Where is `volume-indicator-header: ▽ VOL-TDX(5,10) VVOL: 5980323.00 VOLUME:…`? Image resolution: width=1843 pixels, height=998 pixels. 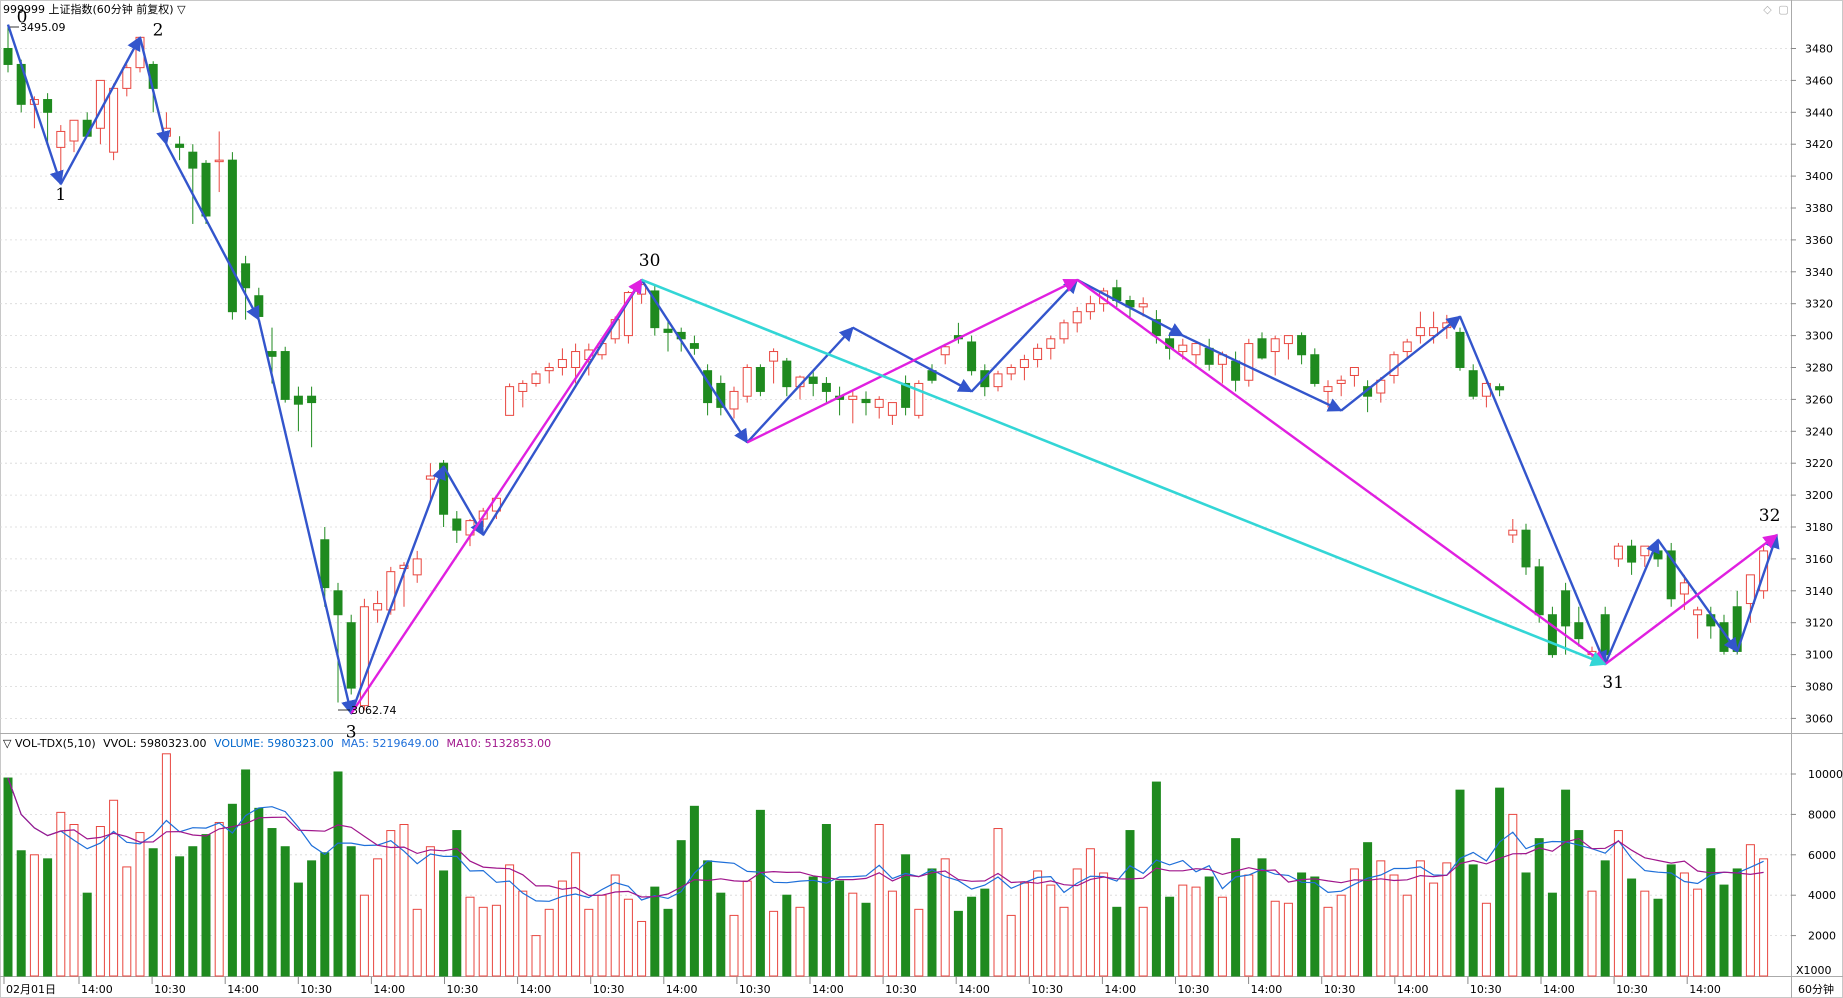 volume-indicator-header: ▽ VOL-TDX(5,10) VVOL: 5980323.00 VOLUME:… is located at coordinates (277, 744).